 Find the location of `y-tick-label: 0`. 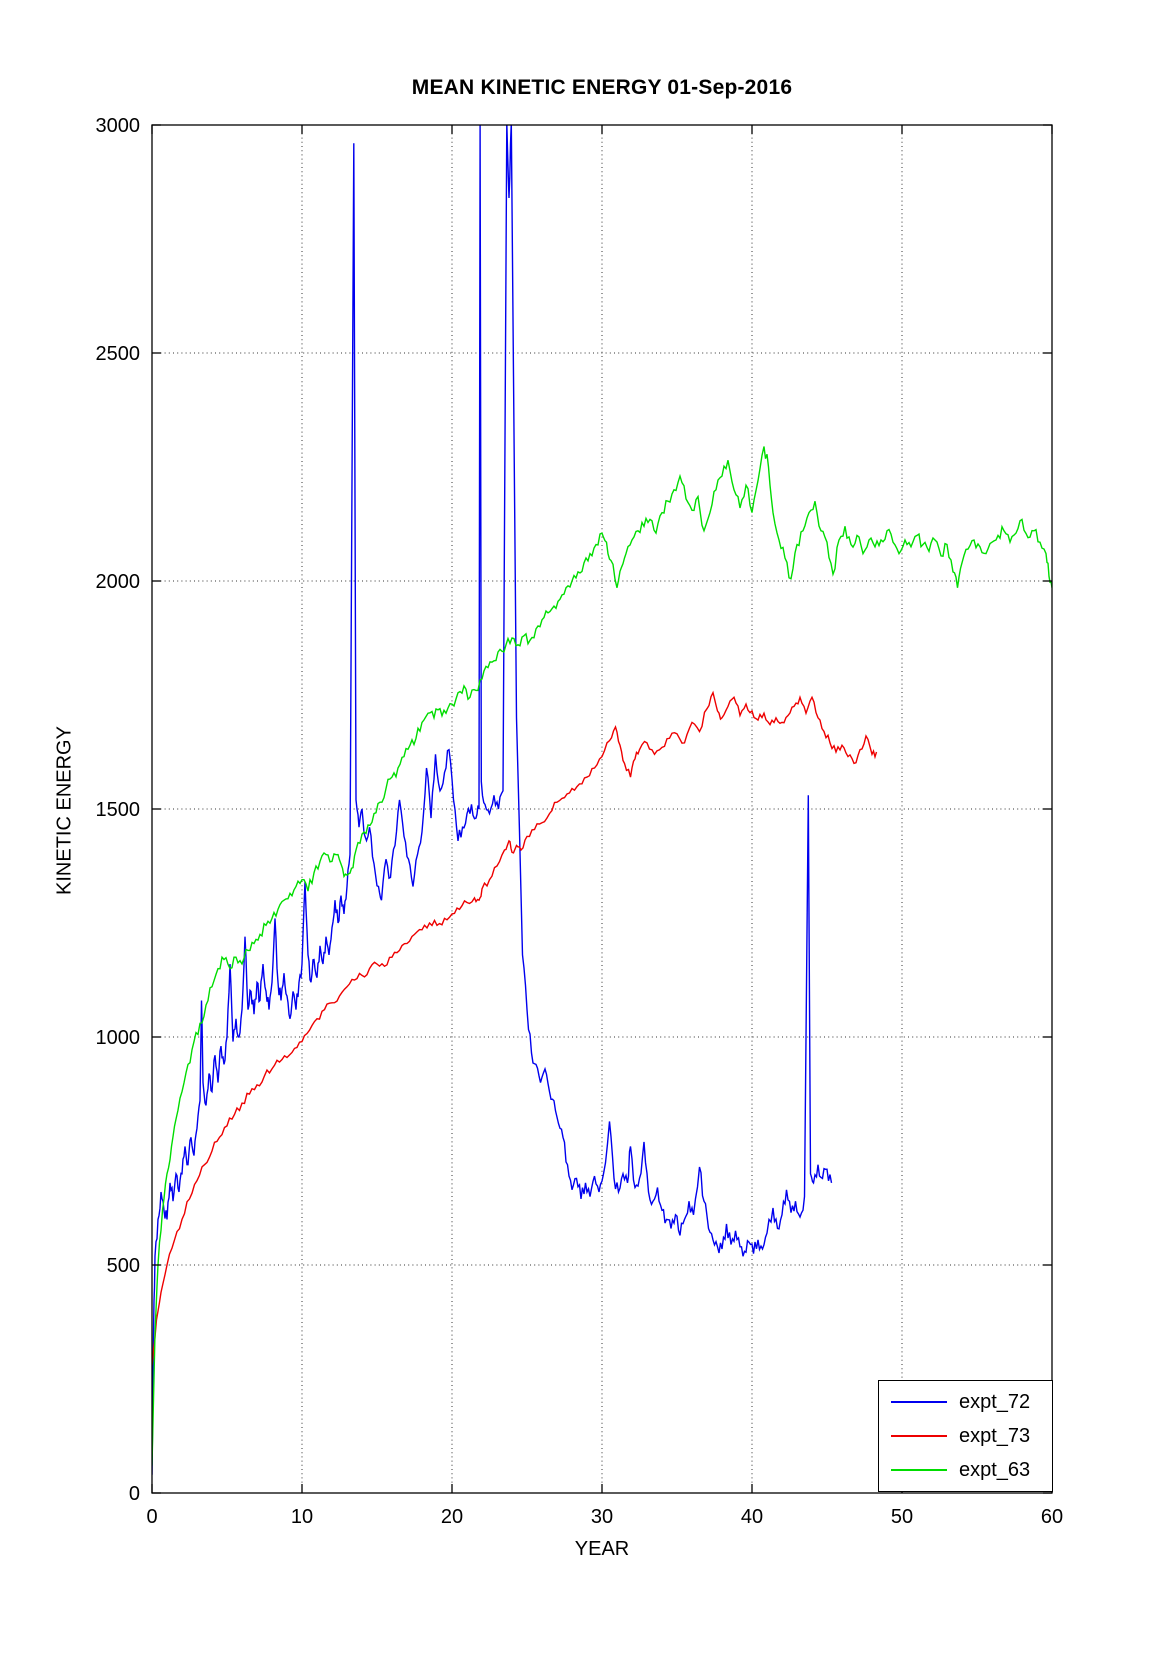

y-tick-label: 0 is located at coordinates (134, 1494).